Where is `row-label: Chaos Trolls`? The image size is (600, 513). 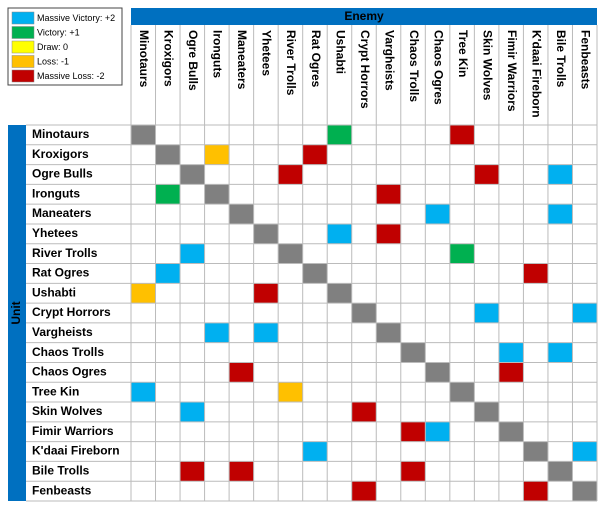 row-label: Chaos Trolls is located at coordinates (68, 352).